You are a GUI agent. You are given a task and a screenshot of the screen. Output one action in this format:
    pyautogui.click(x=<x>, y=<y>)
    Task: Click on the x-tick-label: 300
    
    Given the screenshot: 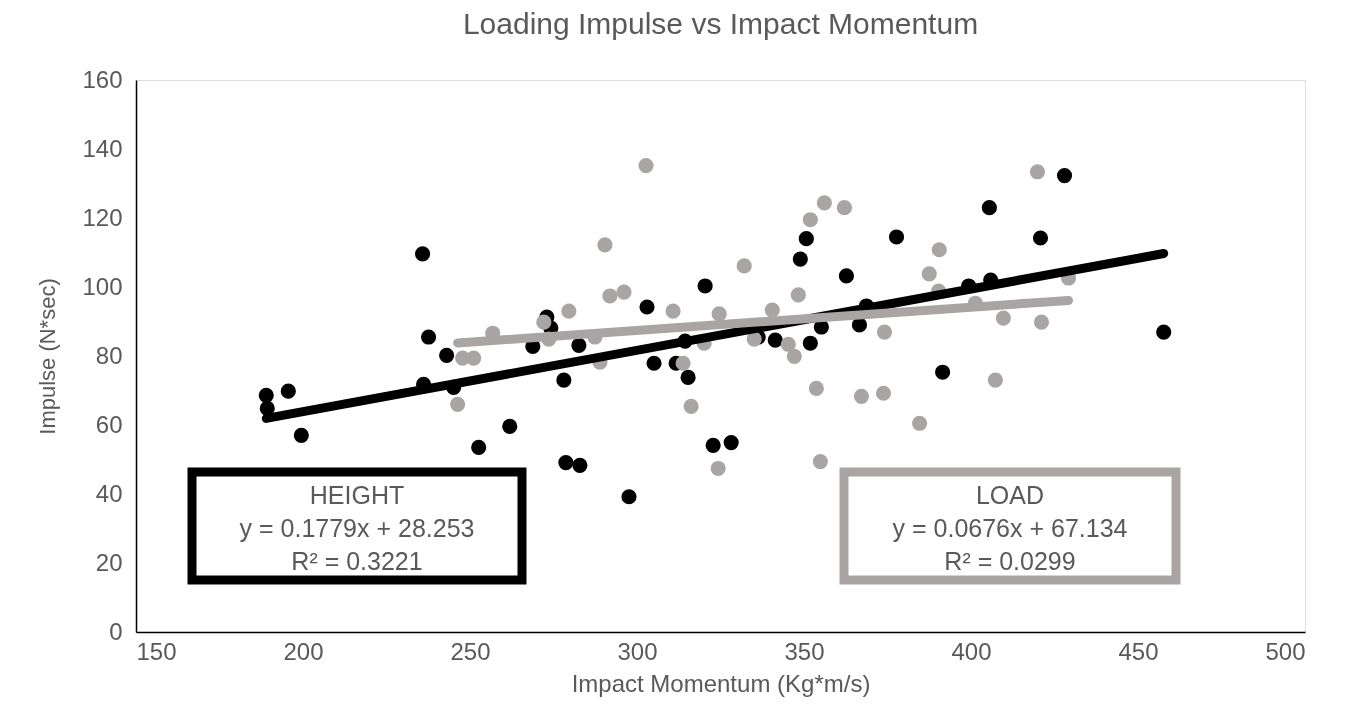 What is the action you would take?
    pyautogui.click(x=637, y=651)
    